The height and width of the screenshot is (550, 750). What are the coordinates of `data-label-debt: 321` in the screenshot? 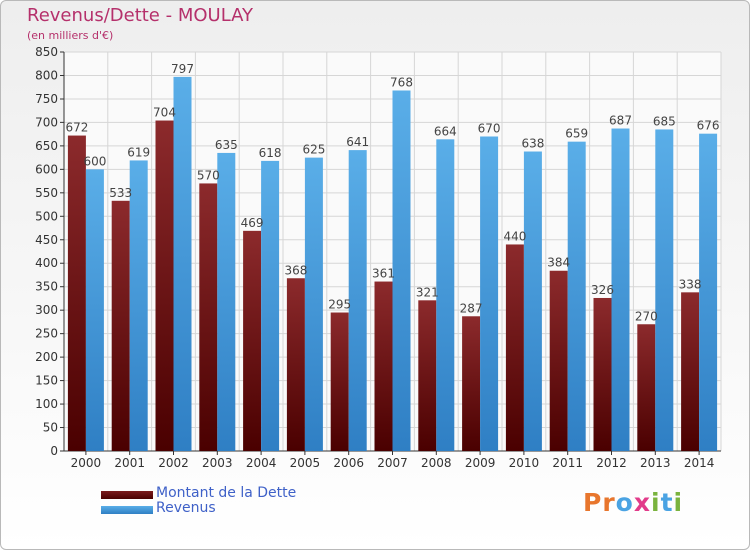 It's located at (427, 292).